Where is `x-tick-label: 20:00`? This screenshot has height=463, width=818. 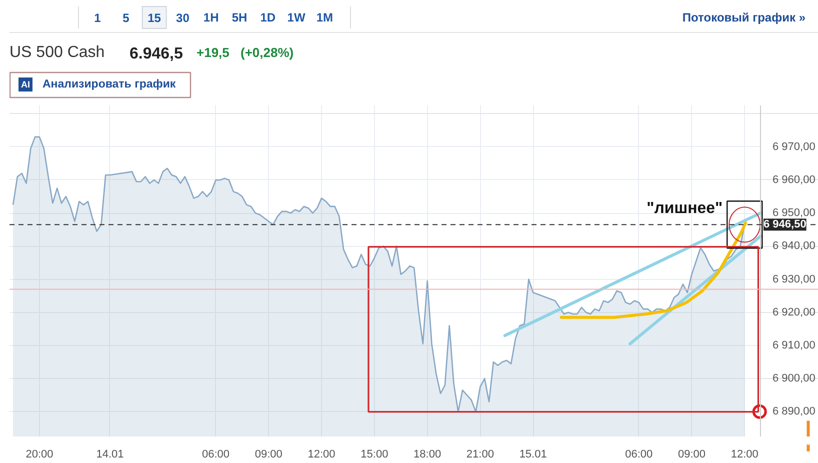 x-tick-label: 20:00 is located at coordinates (40, 454).